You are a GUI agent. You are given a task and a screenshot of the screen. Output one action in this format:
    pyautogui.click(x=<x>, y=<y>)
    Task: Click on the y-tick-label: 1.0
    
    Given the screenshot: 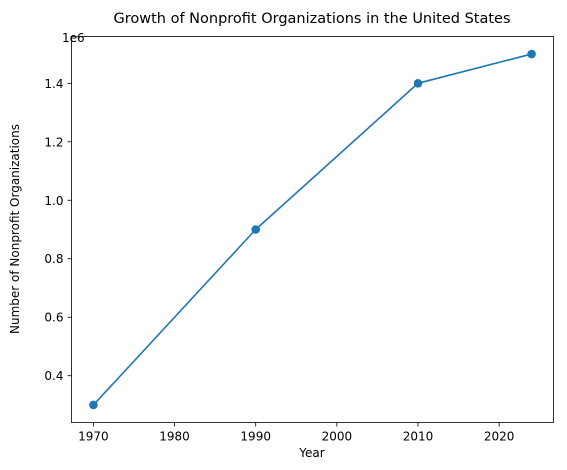 What is the action you would take?
    pyautogui.click(x=53, y=201)
    